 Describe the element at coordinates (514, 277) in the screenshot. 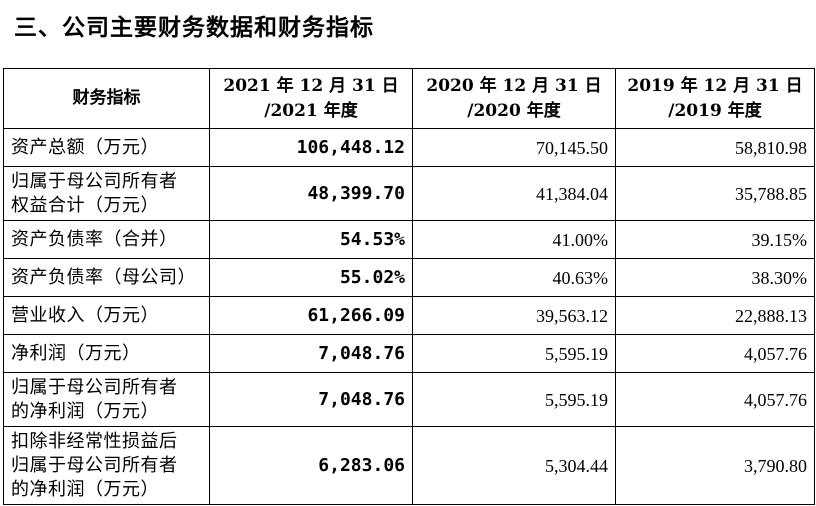

I see `value-2020: 40.63%` at that location.